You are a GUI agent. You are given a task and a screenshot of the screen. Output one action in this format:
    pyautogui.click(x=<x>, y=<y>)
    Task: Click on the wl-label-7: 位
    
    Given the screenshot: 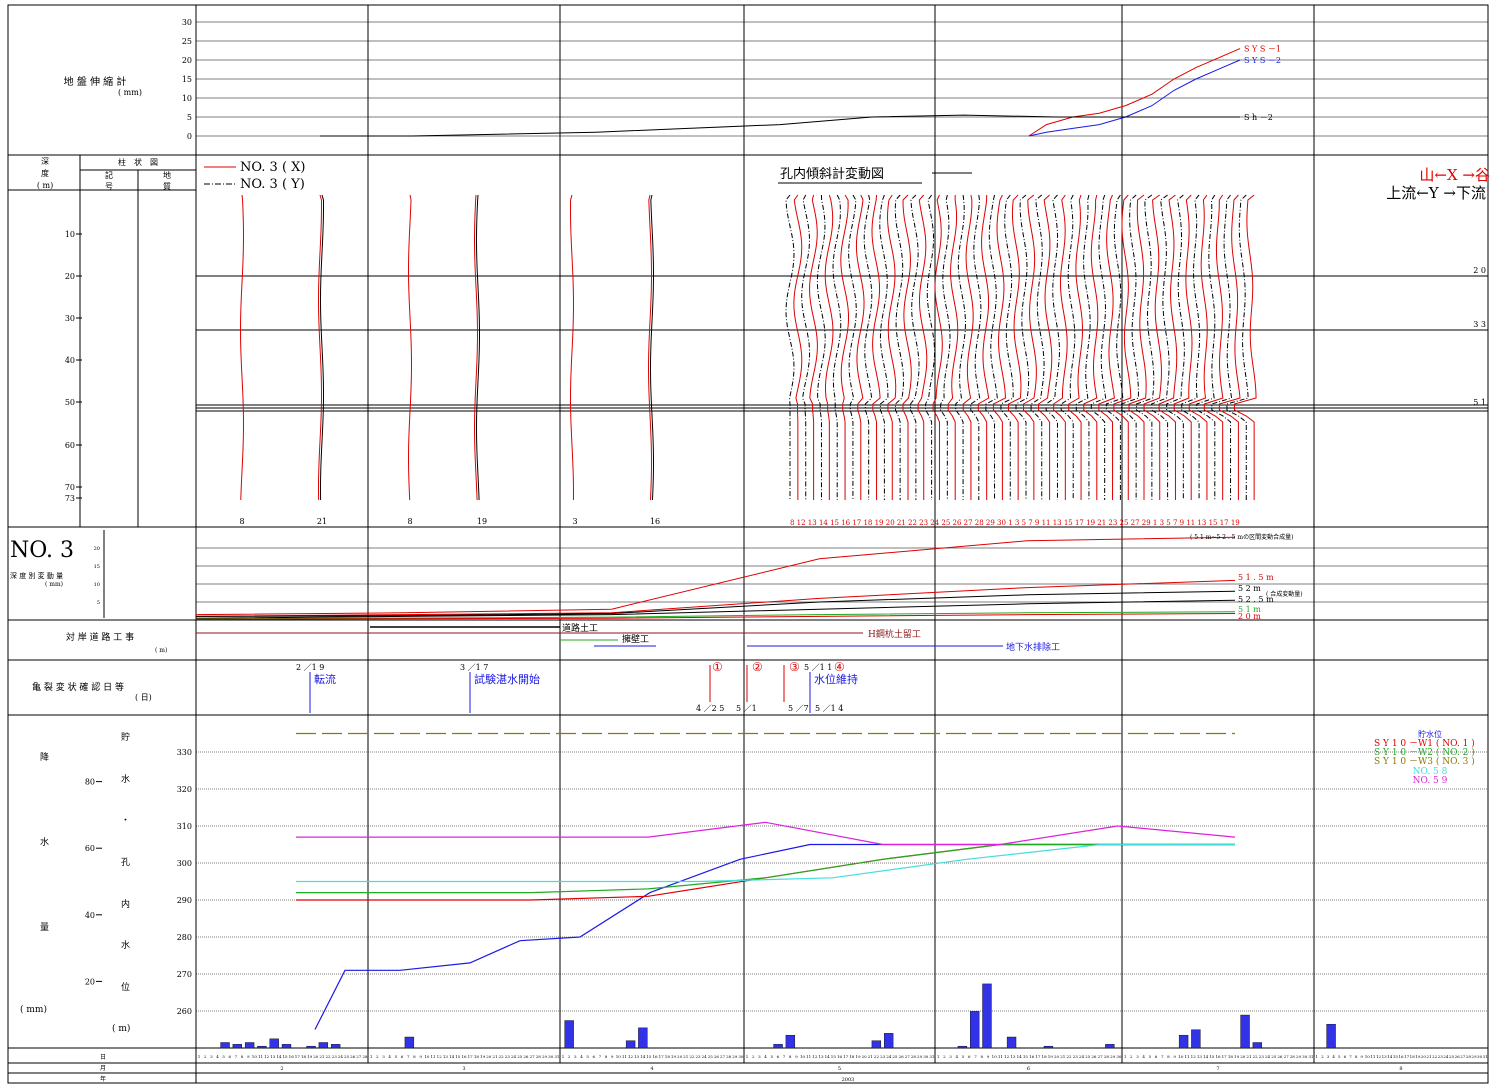 What is the action you would take?
    pyautogui.click(x=125, y=987)
    